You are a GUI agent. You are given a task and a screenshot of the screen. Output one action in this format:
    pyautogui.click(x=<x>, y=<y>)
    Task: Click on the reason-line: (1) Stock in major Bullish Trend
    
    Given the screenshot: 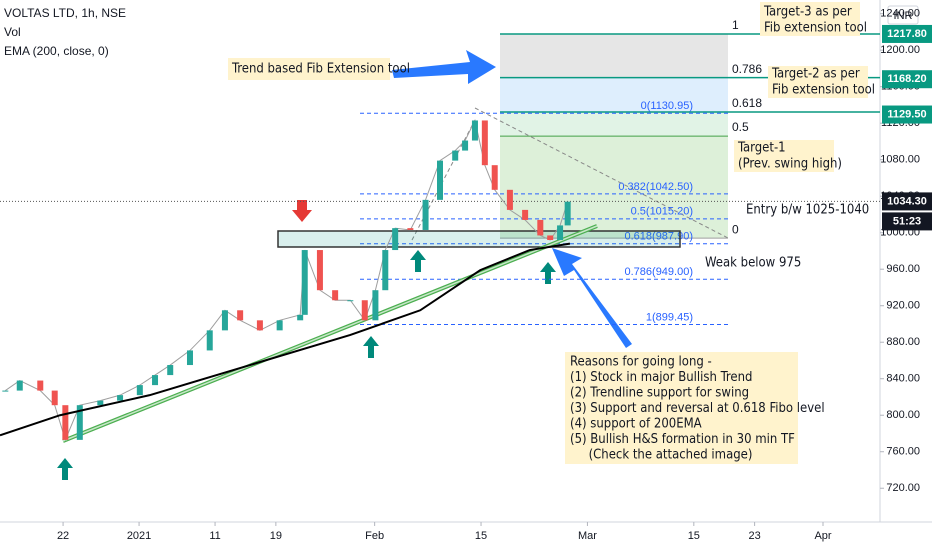 What is the action you would take?
    pyautogui.click(x=661, y=377)
    